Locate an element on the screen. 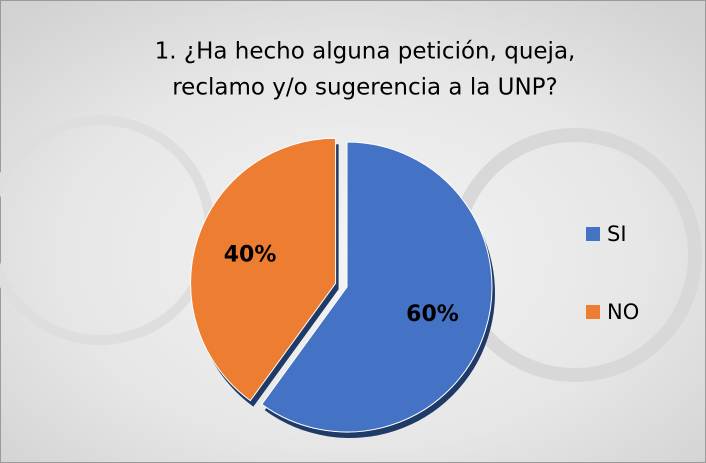 This screenshot has height=463, width=706. data-label: 60% is located at coordinates (432, 314).